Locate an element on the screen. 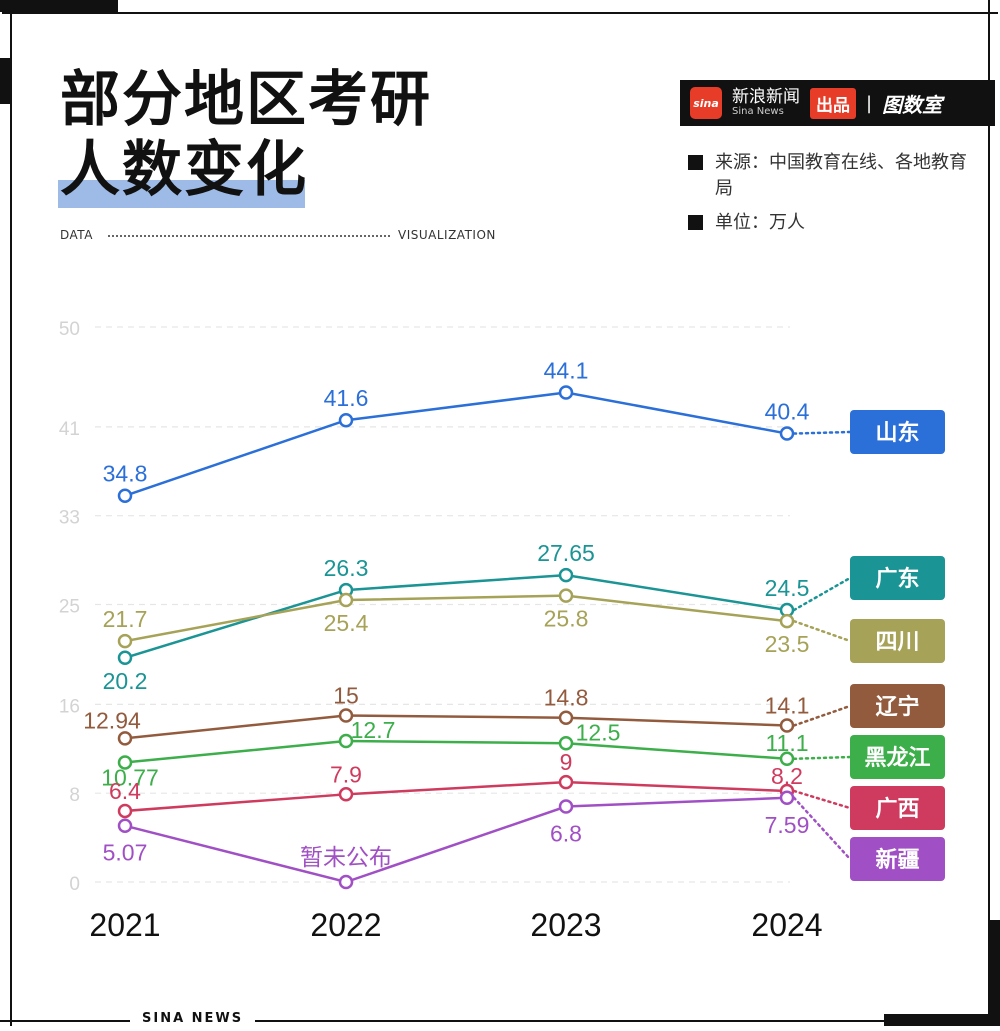 Image resolution: width=1000 pixels, height=1031 pixels. y-tick-label: 8 is located at coordinates (74, 795).